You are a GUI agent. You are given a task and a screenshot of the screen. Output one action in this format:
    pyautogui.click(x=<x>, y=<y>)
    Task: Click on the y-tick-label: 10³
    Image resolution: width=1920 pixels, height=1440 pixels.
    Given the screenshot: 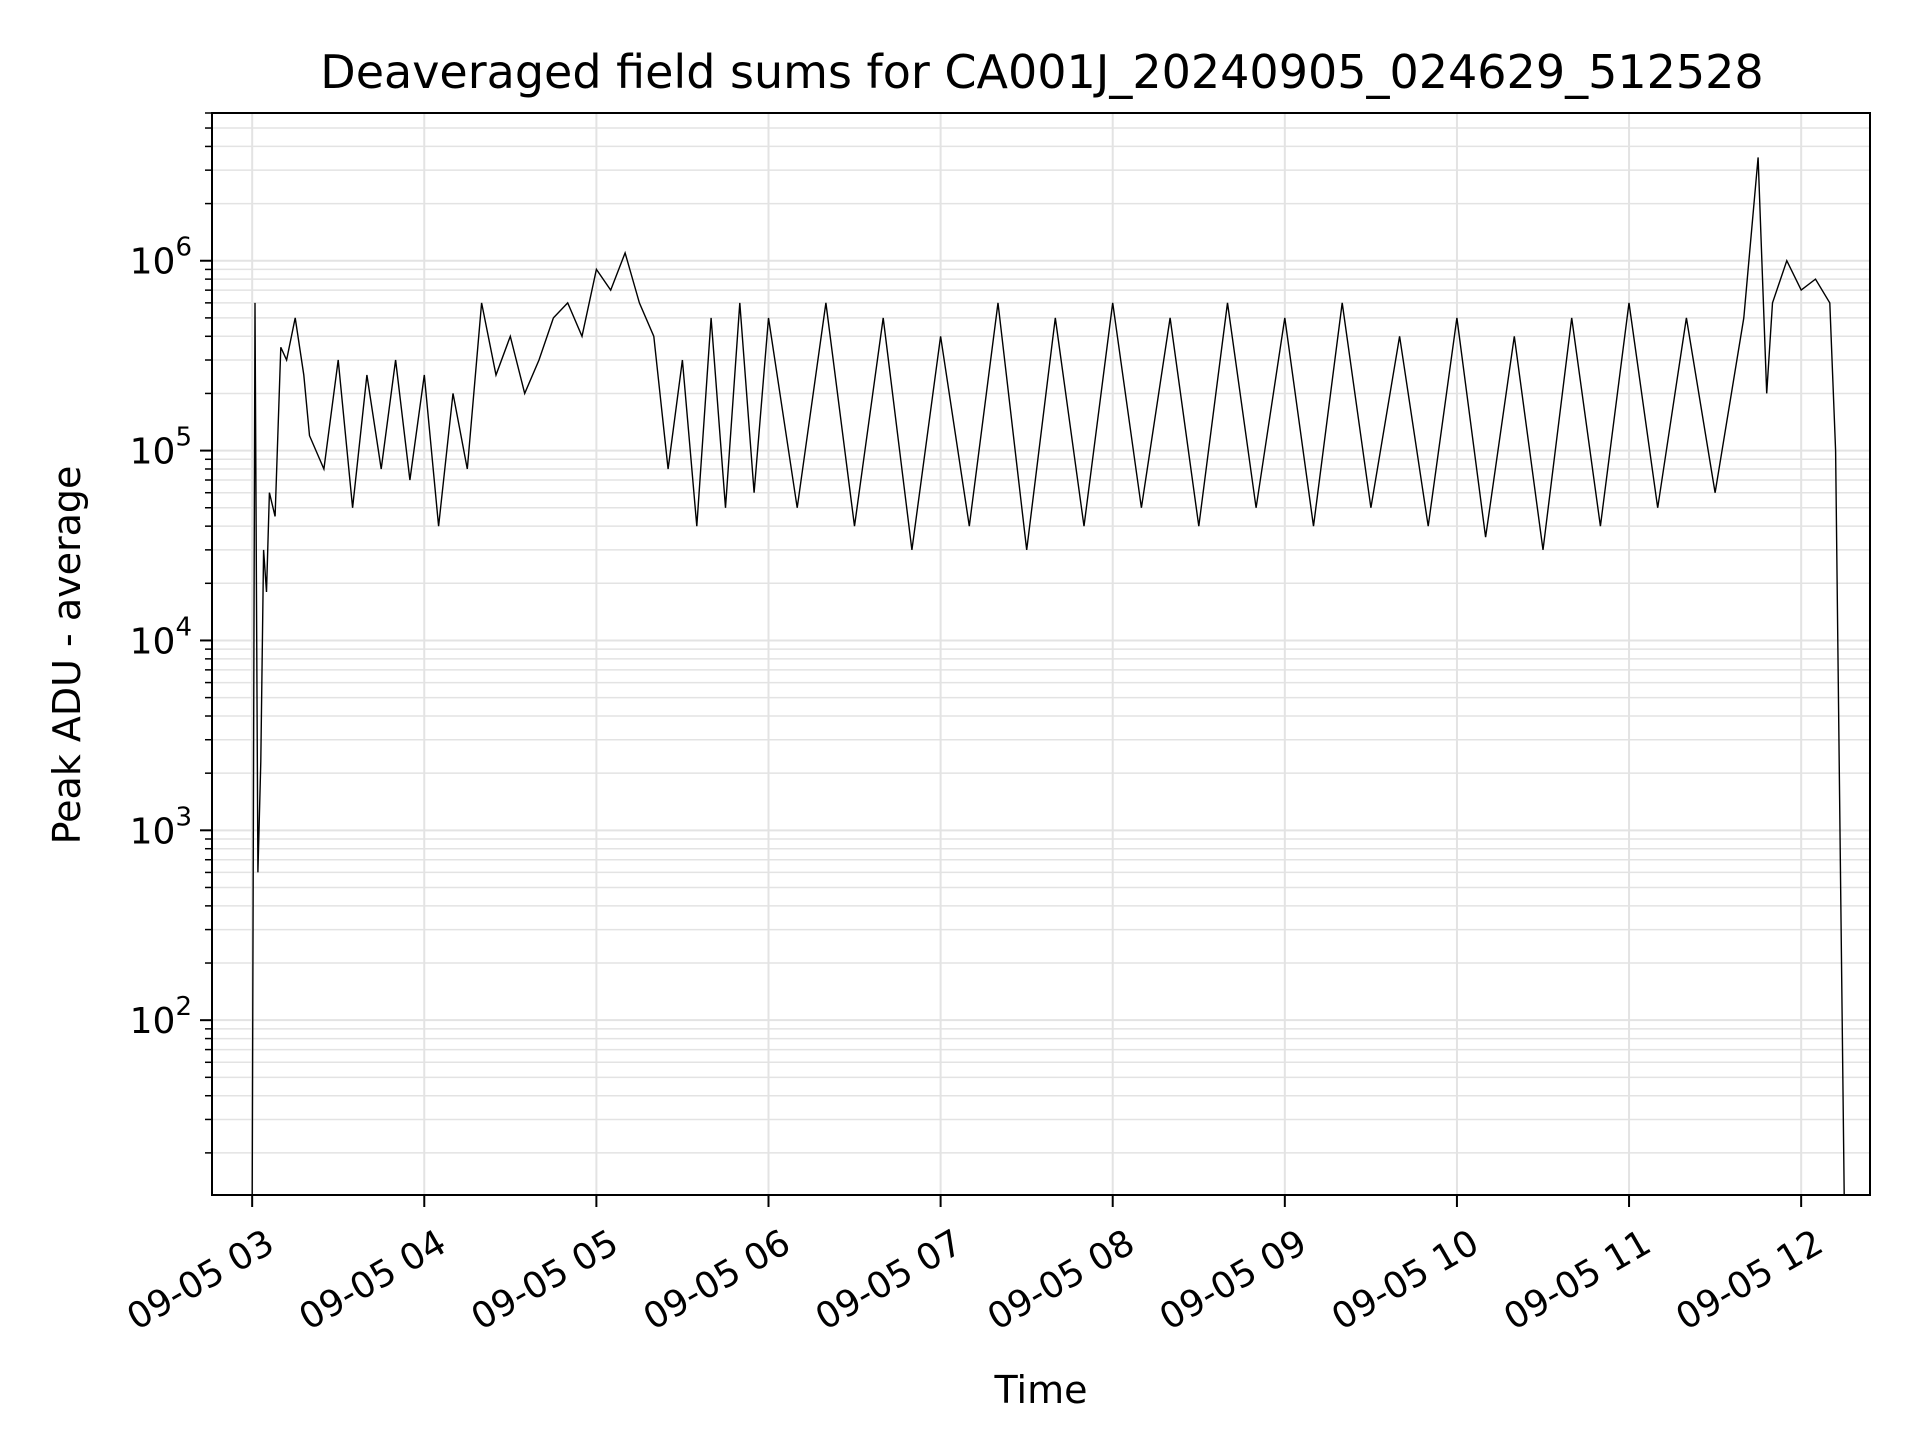 What is the action you would take?
    pyautogui.click(x=161, y=827)
    